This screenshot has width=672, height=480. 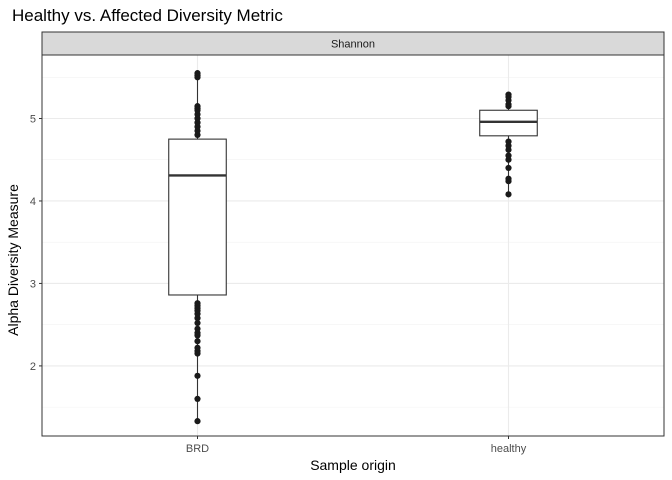 I want to click on x-tick-label: BRD, so click(x=197, y=449).